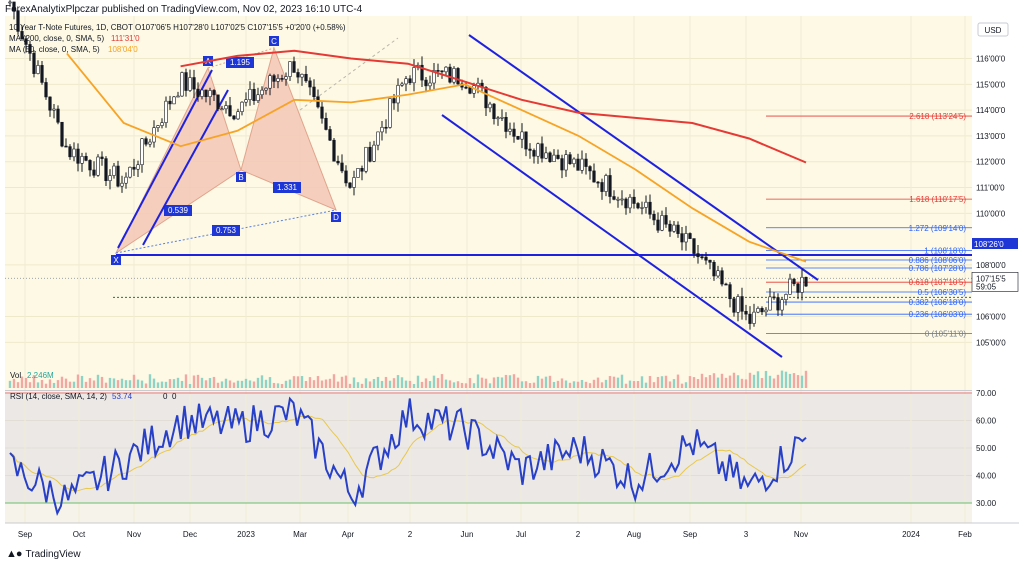  Describe the element at coordinates (991, 213) in the screenshot. I see `price-tick-label: 110'00'0` at that location.